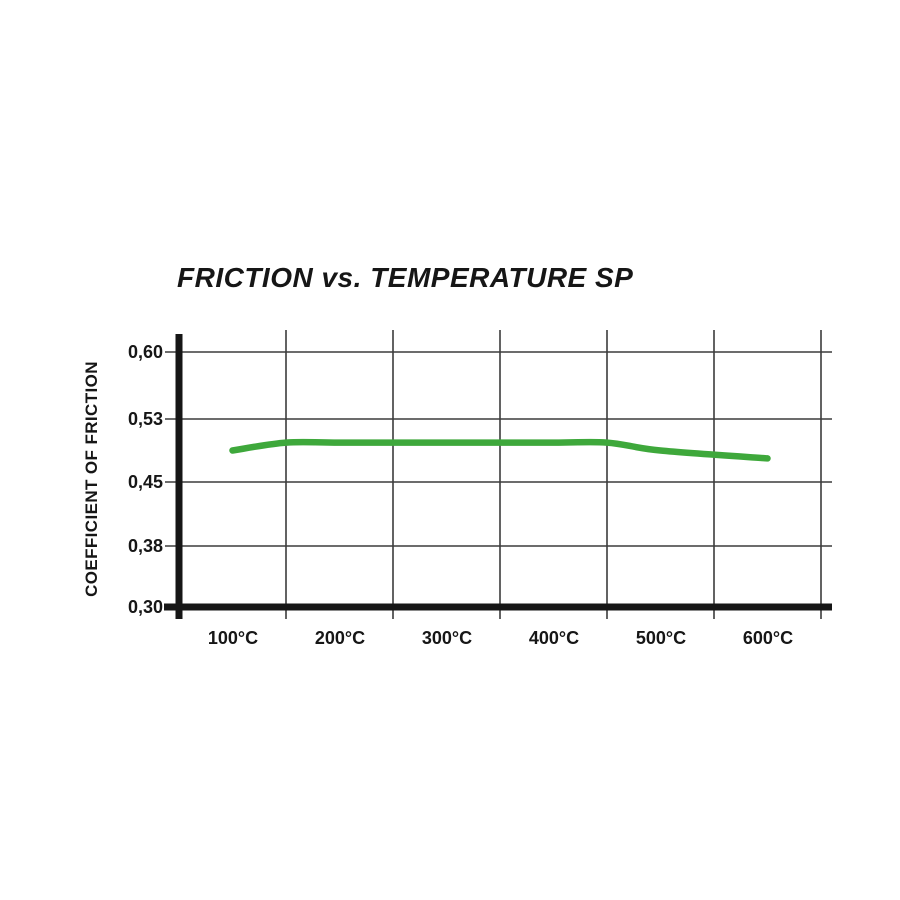 The image size is (900, 900). I want to click on friction-curve-line, so click(500, 450).